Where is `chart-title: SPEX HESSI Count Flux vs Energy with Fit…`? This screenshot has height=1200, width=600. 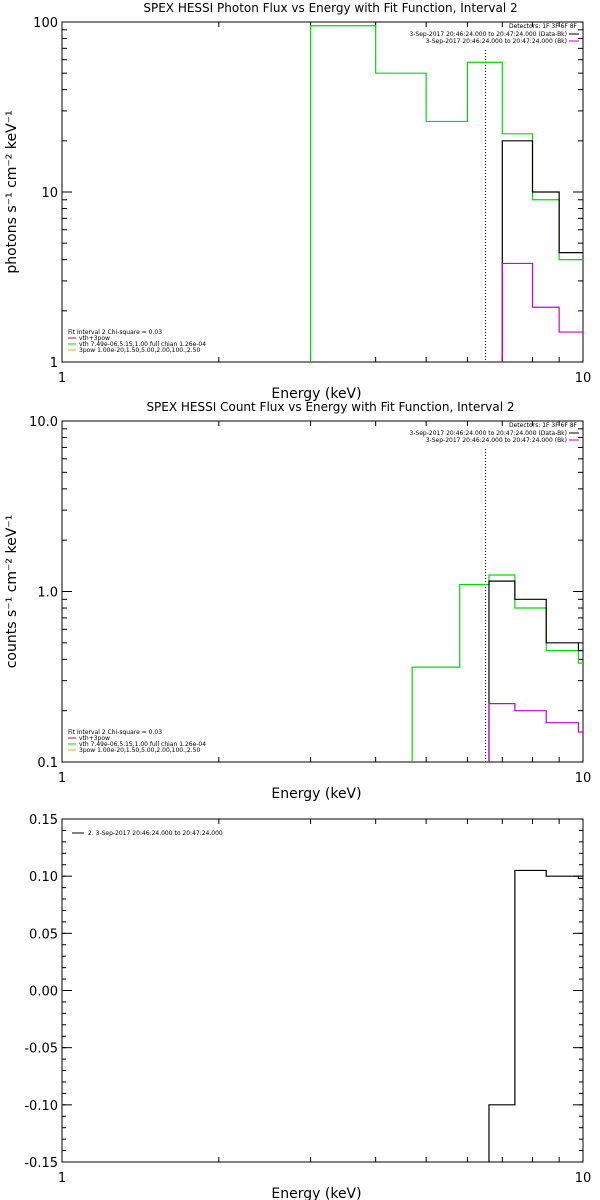
chart-title: SPEX HESSI Count Flux vs Energy with Fit… is located at coordinates (330, 407).